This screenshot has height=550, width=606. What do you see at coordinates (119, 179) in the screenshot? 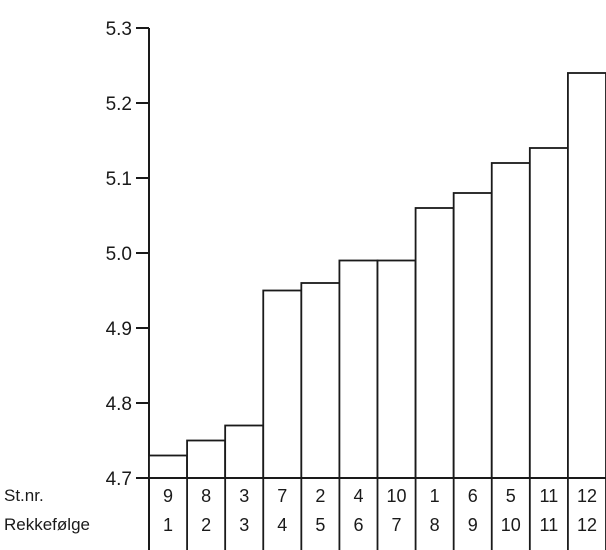
I see `y-tick-label: 5.1` at bounding box center [119, 179].